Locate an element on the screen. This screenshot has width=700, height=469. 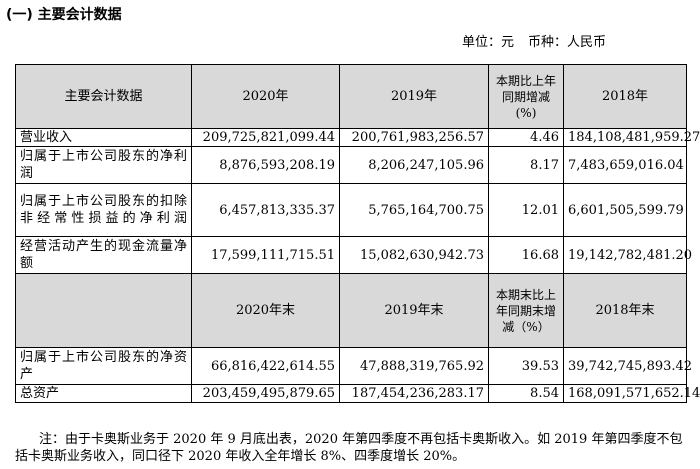
header-2020-end: 2020年末 is located at coordinates (265, 310).